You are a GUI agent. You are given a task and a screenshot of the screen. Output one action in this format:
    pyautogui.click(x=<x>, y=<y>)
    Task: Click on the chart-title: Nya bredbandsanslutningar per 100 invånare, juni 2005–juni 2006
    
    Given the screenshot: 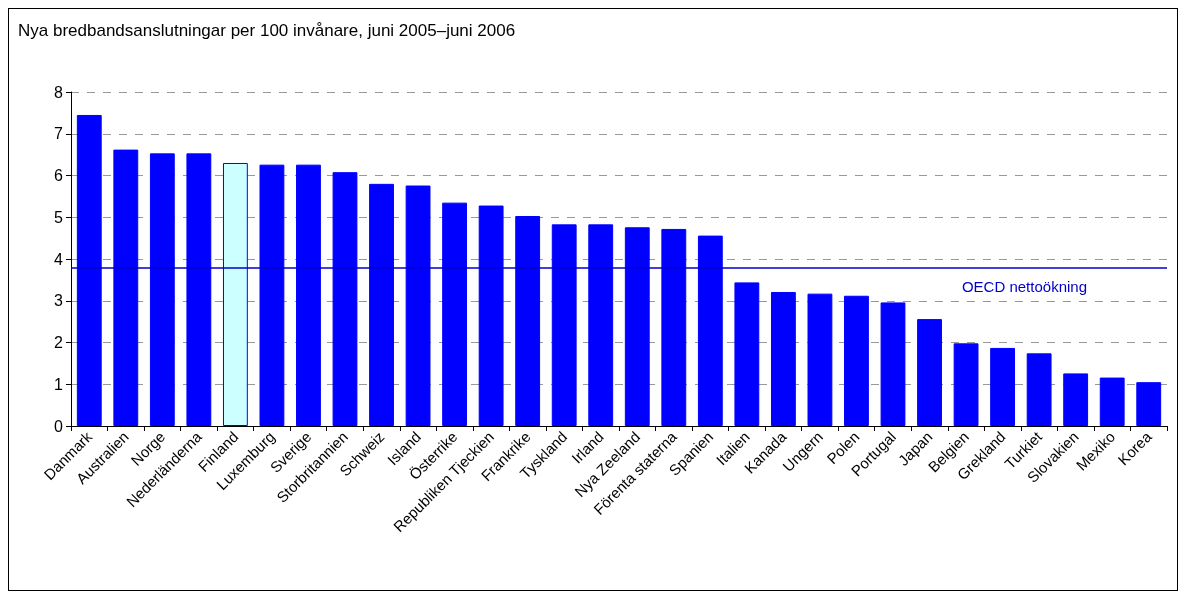 What is the action you would take?
    pyautogui.click(x=267, y=30)
    